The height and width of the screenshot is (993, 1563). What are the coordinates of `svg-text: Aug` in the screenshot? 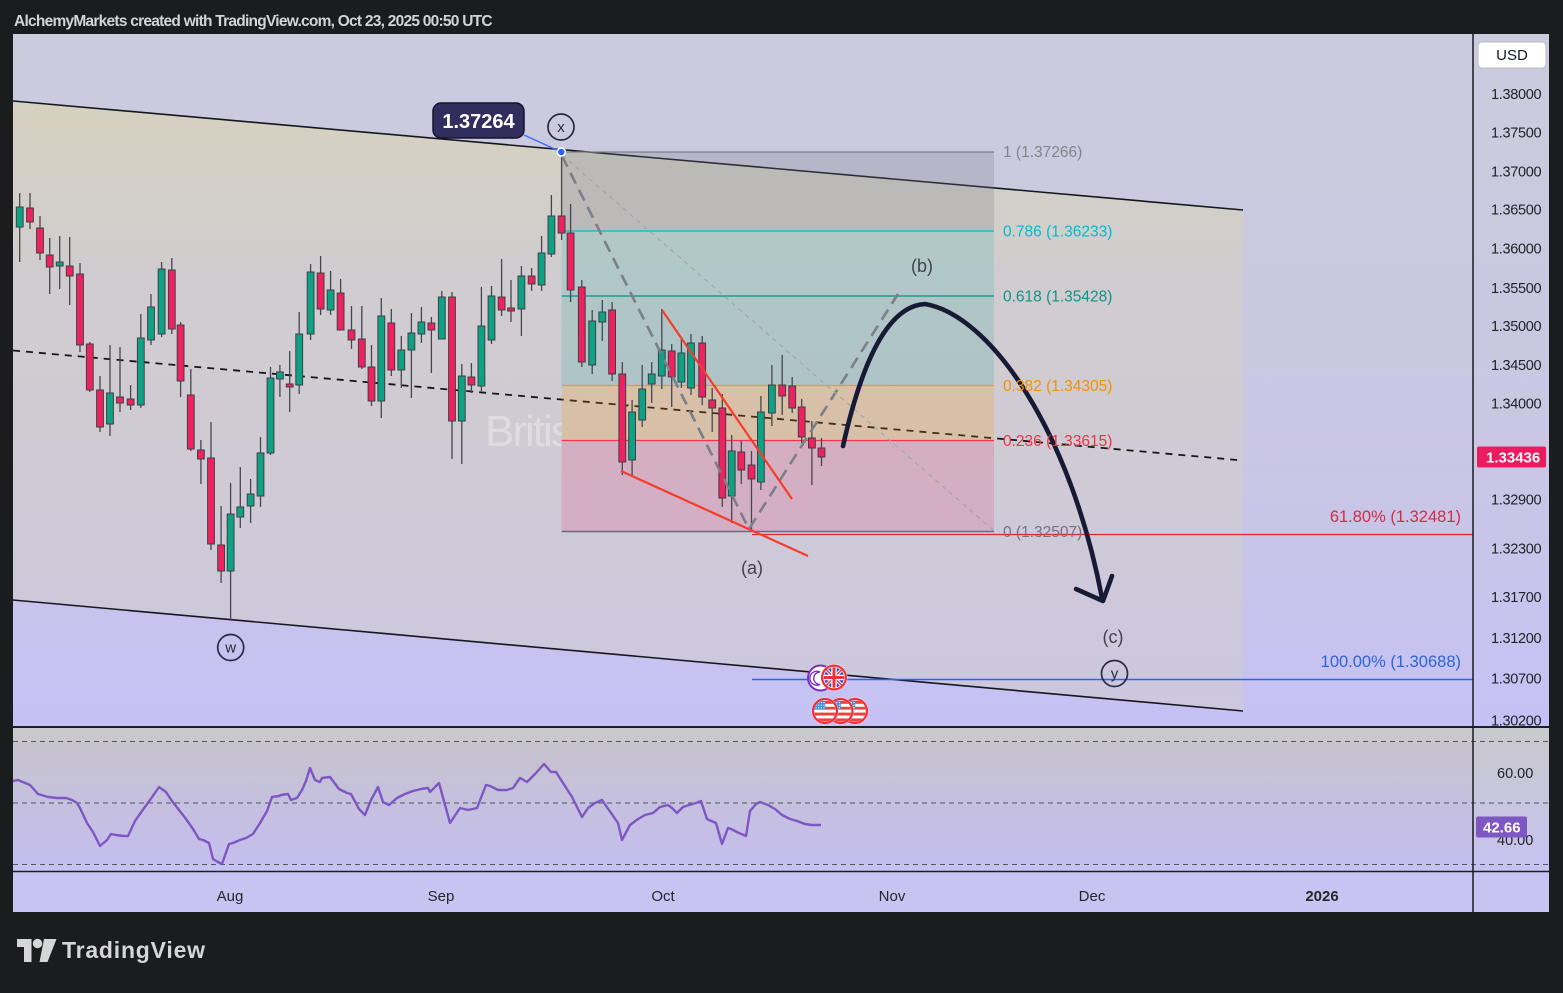 It's located at (230, 896).